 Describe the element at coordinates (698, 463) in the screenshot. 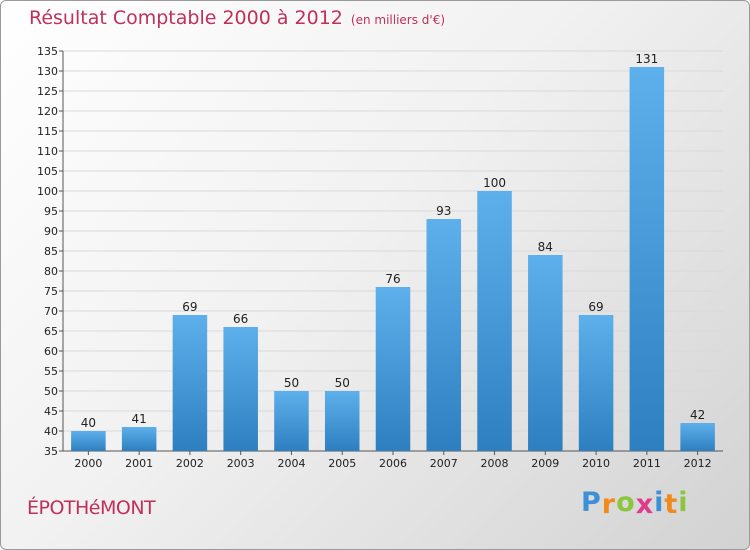

I see `x-tick-label: 2012` at that location.